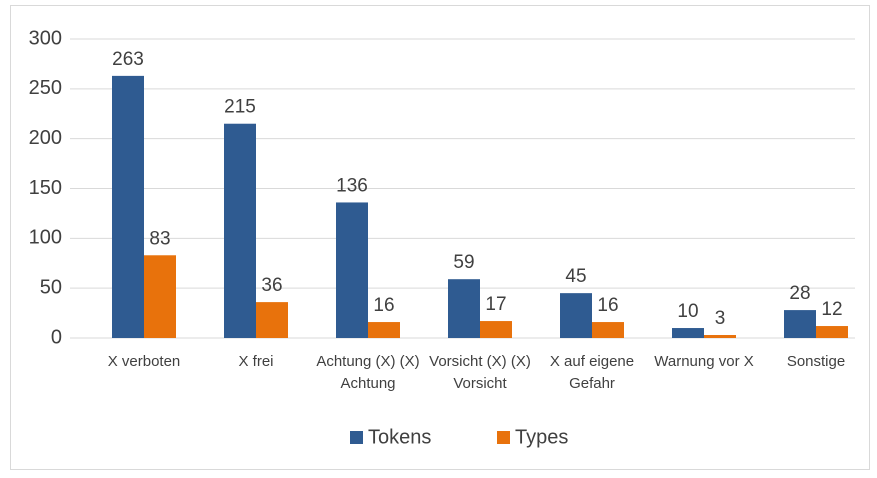  Describe the element at coordinates (720, 318) in the screenshot. I see `data-label: 3` at that location.